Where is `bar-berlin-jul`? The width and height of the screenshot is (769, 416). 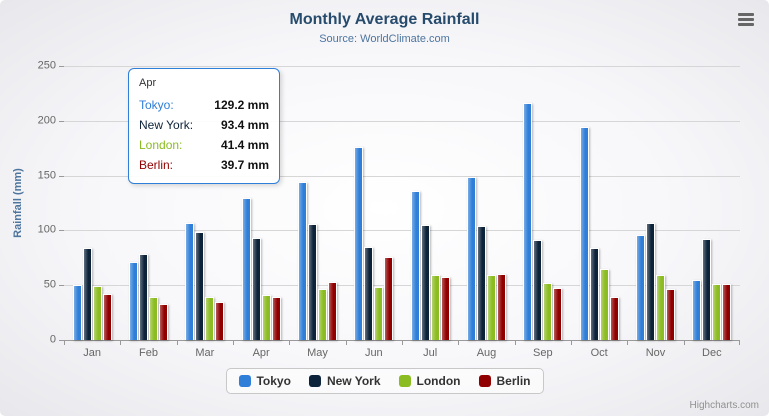
bar-berlin-jul is located at coordinates (445, 308).